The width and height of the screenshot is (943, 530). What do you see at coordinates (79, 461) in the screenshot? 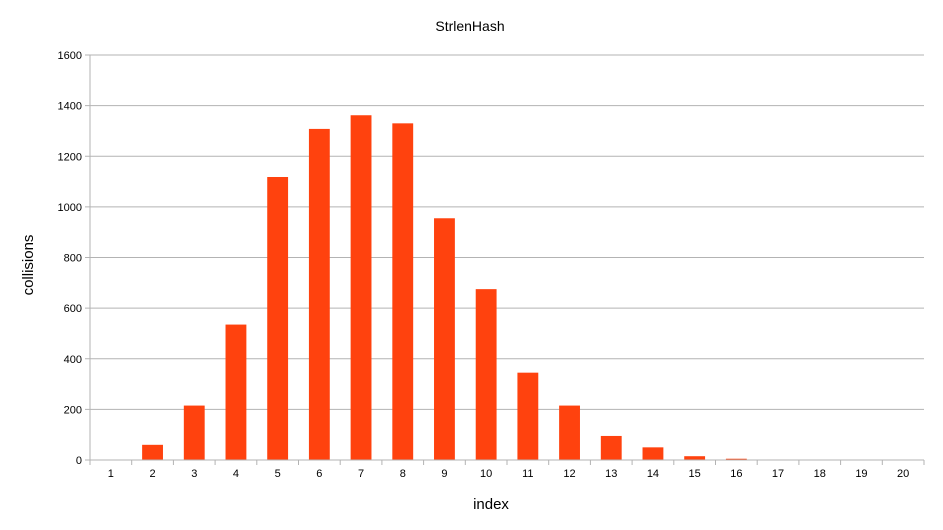
I see `y-tick-label: 0` at bounding box center [79, 461].